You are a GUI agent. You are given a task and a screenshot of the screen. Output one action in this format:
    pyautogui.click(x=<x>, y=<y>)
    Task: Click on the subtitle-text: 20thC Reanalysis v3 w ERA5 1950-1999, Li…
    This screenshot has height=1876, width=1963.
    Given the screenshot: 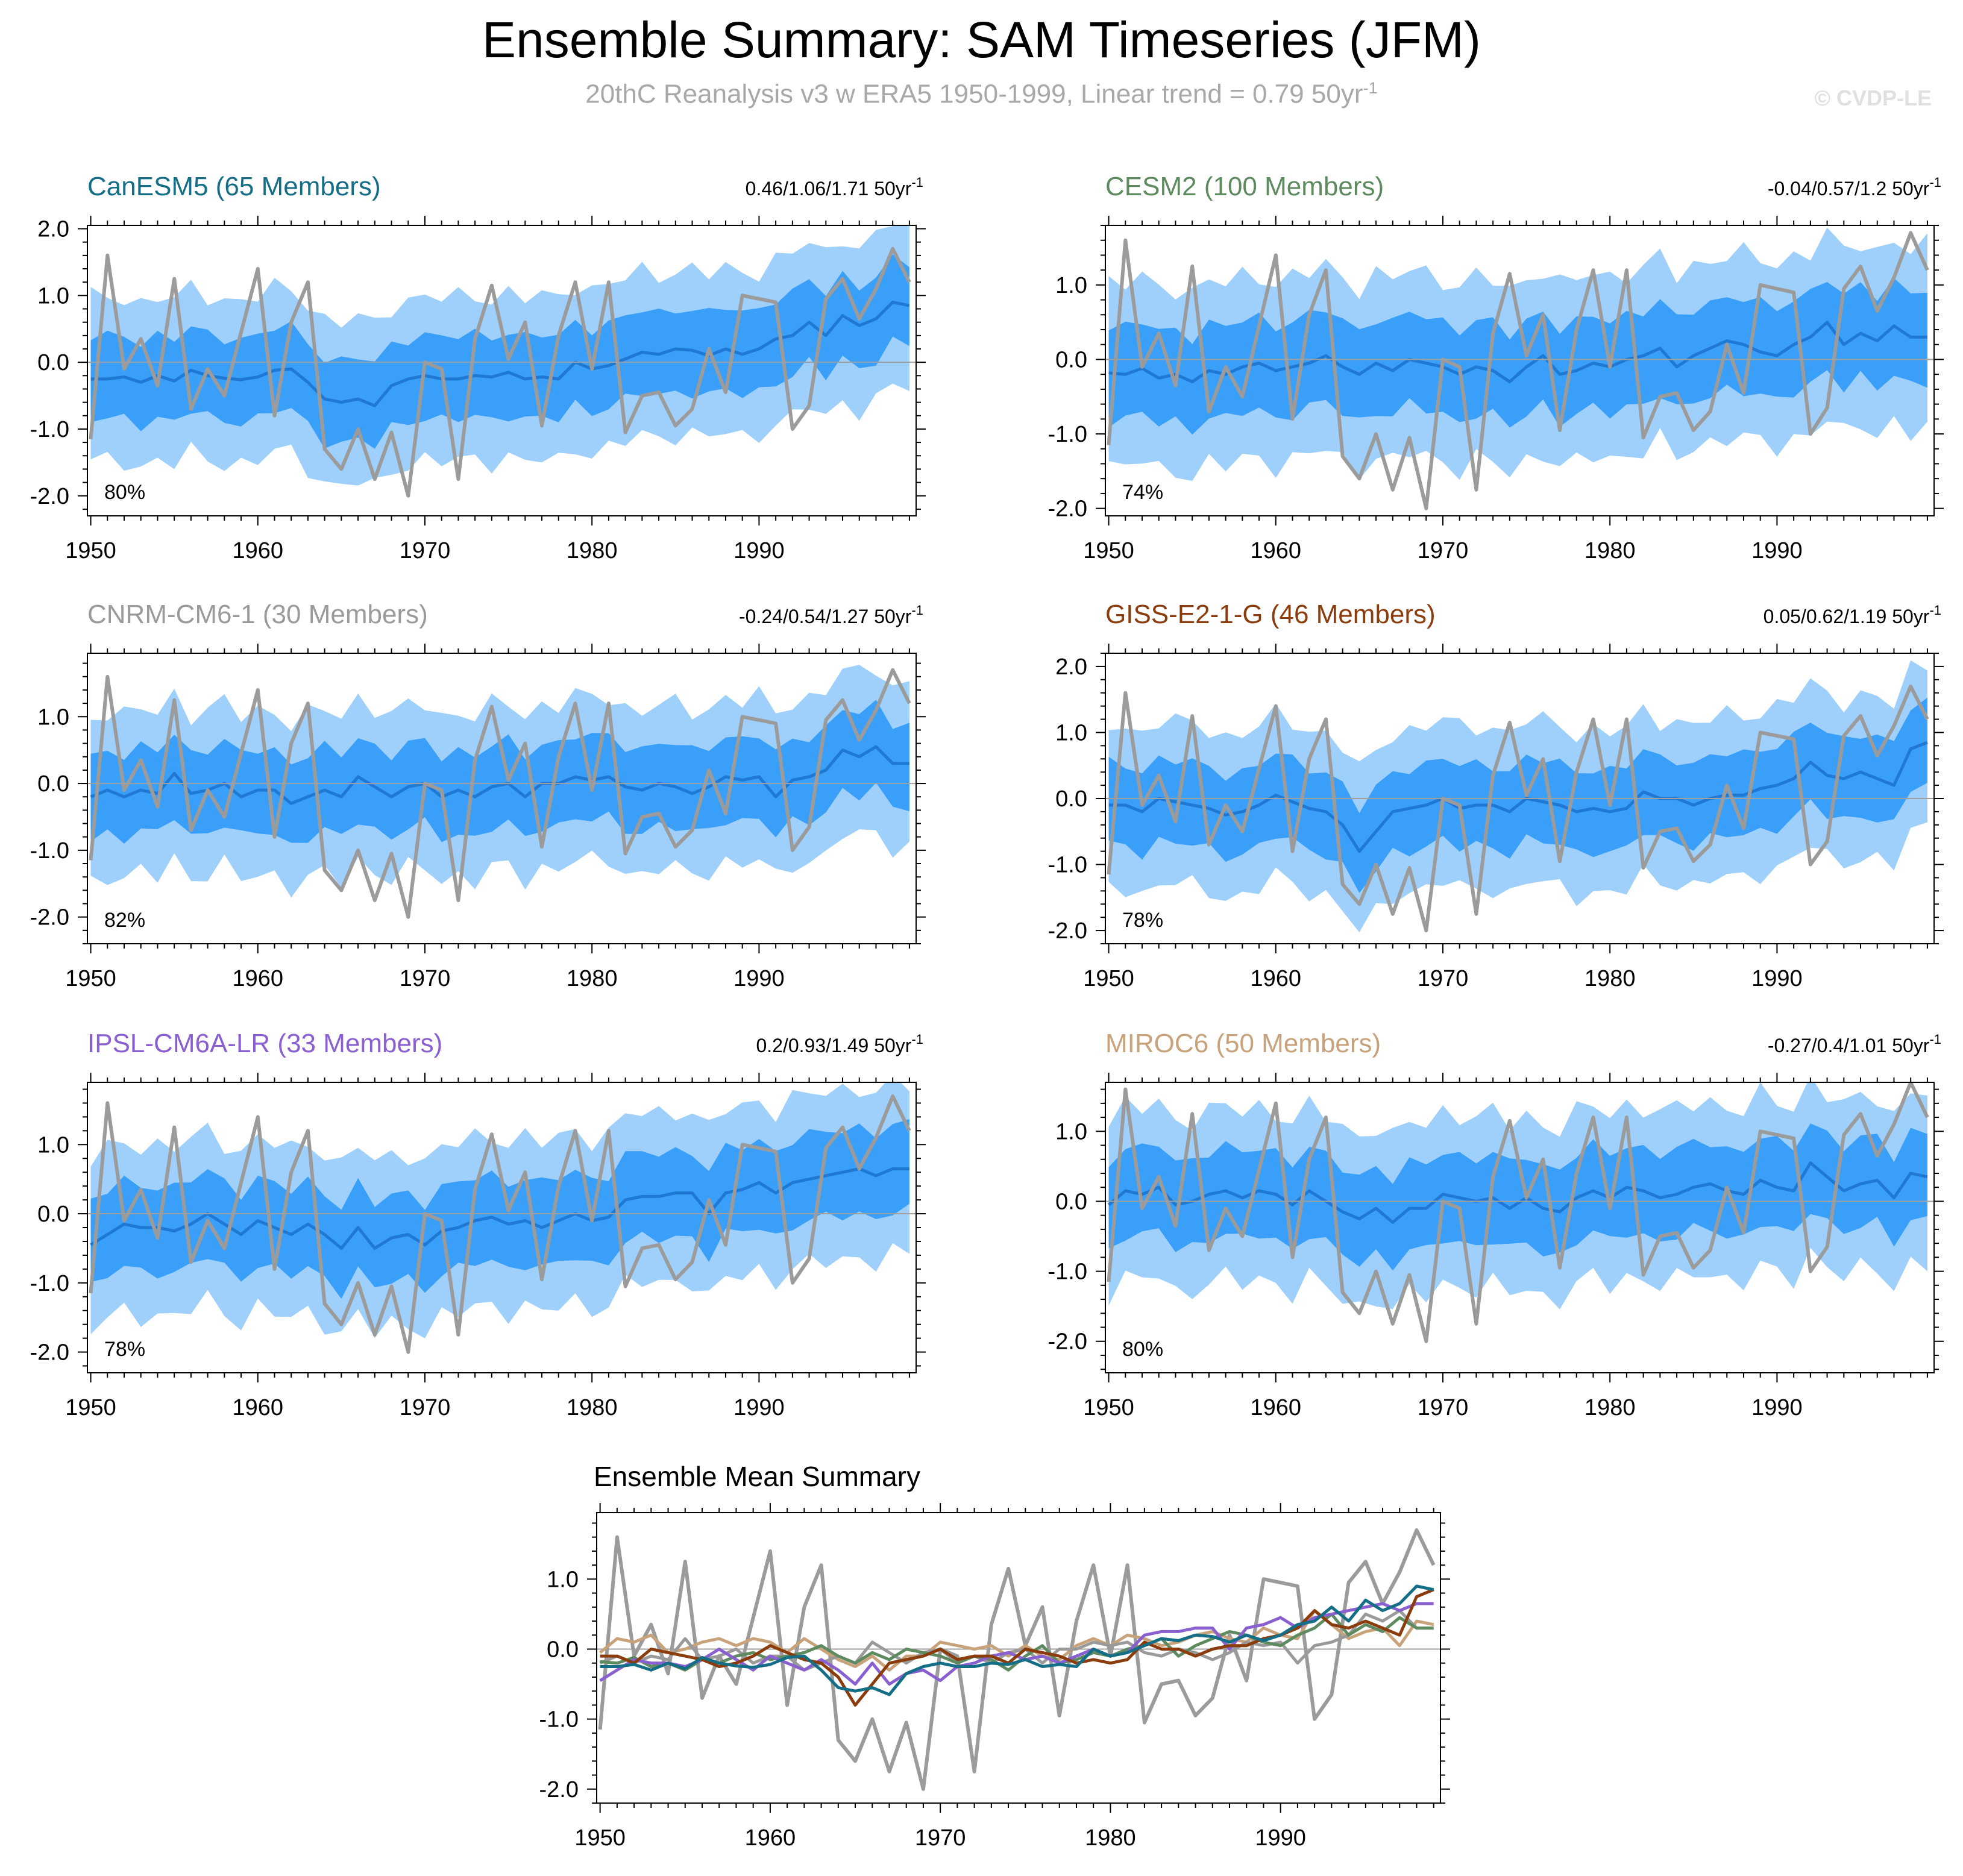 What is the action you would take?
    pyautogui.click(x=974, y=94)
    